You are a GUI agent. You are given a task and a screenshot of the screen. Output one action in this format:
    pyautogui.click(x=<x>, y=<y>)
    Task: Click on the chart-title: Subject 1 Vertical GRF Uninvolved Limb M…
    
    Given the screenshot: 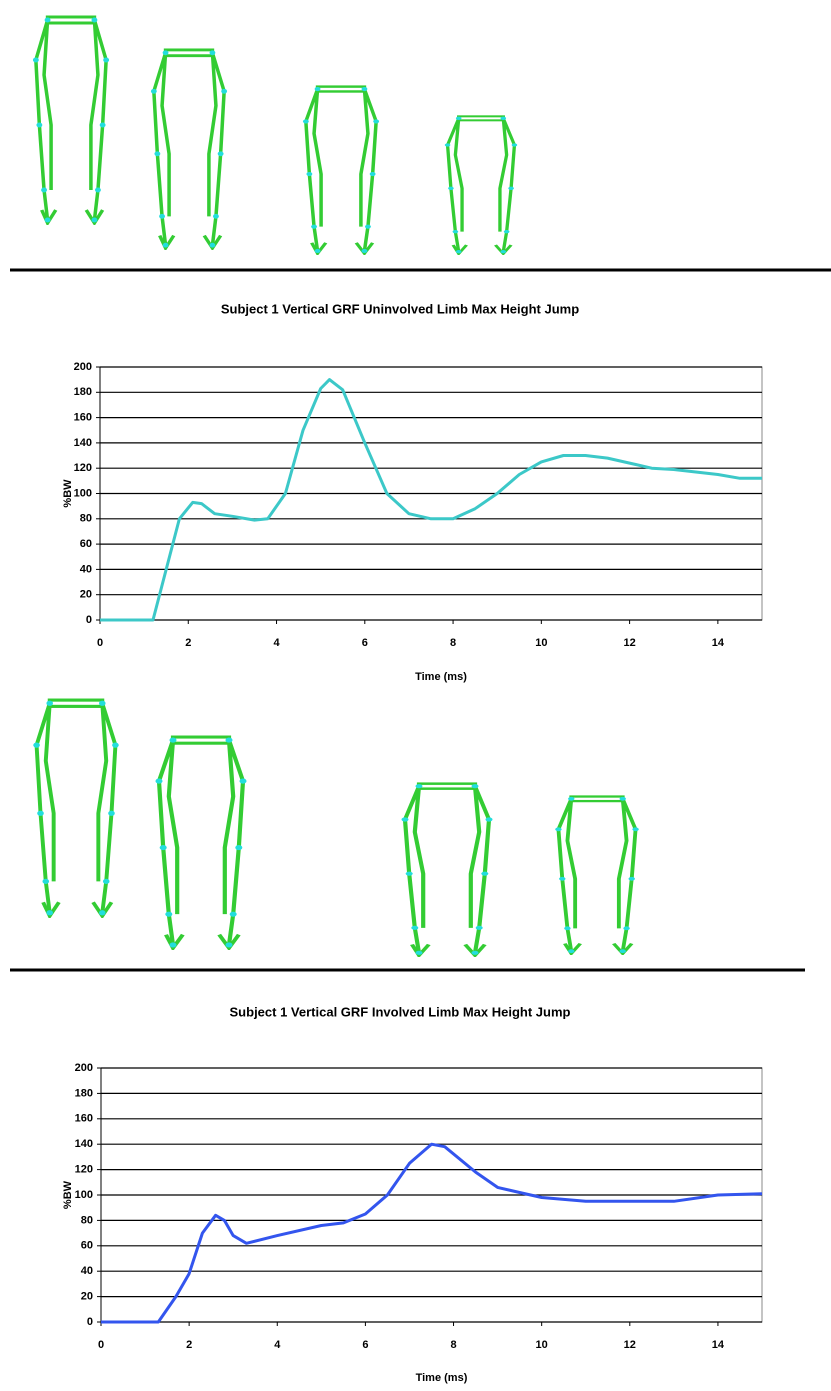 What is the action you would take?
    pyautogui.click(x=400, y=308)
    